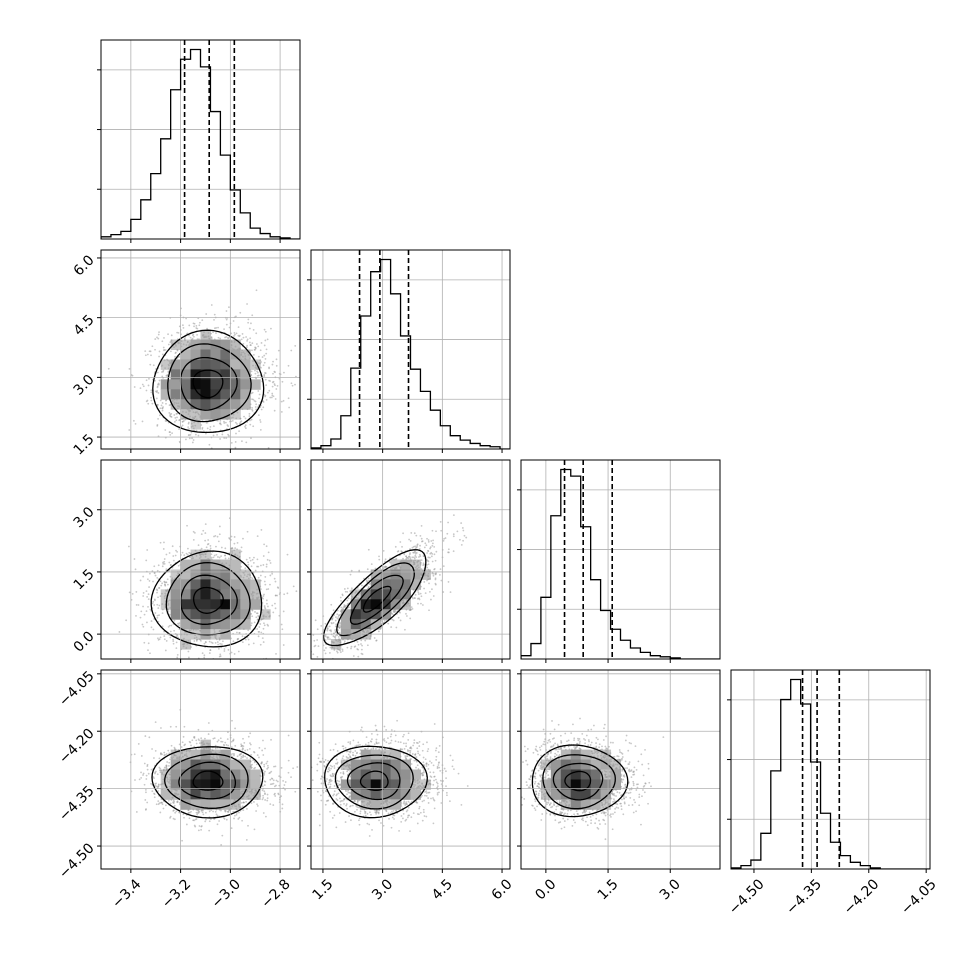 The height and width of the screenshot is (970, 970). I want to click on panel-frame, so click(410, 769).